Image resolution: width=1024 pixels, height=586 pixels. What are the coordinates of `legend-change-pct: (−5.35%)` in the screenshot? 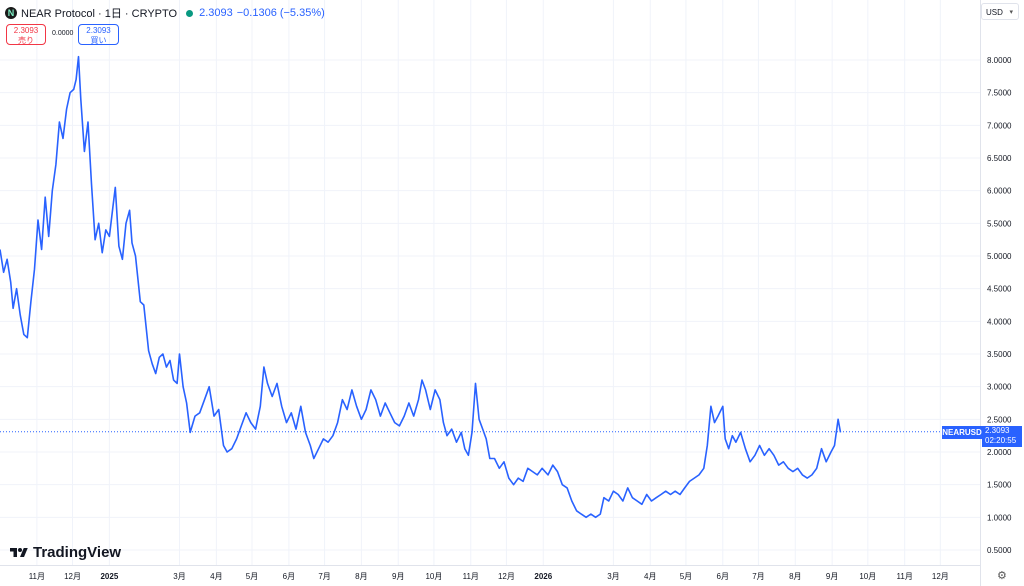 It's located at (302, 13).